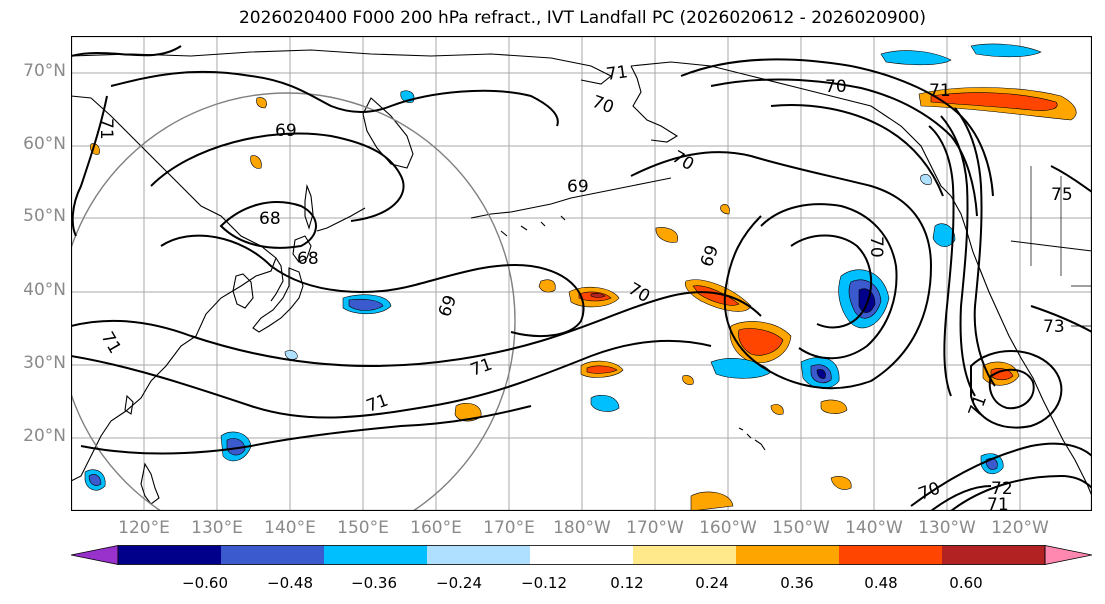 The image size is (1105, 604). Describe the element at coordinates (582, 528) in the screenshot. I see `lon-label-180w: 180°W` at that location.